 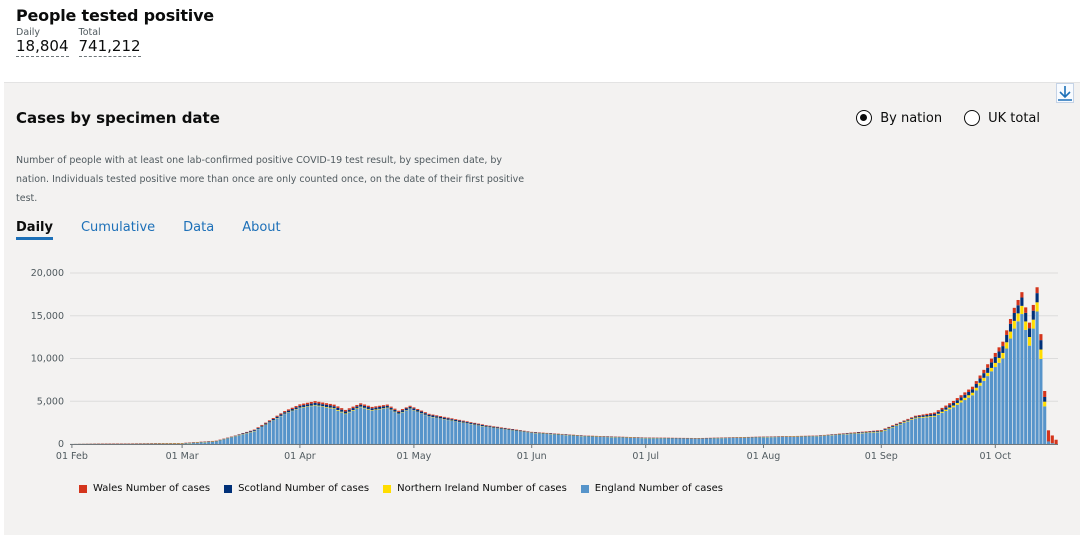 What do you see at coordinates (296, 488) in the screenshot?
I see `legend-item-scotland: Scotland Number of cases` at bounding box center [296, 488].